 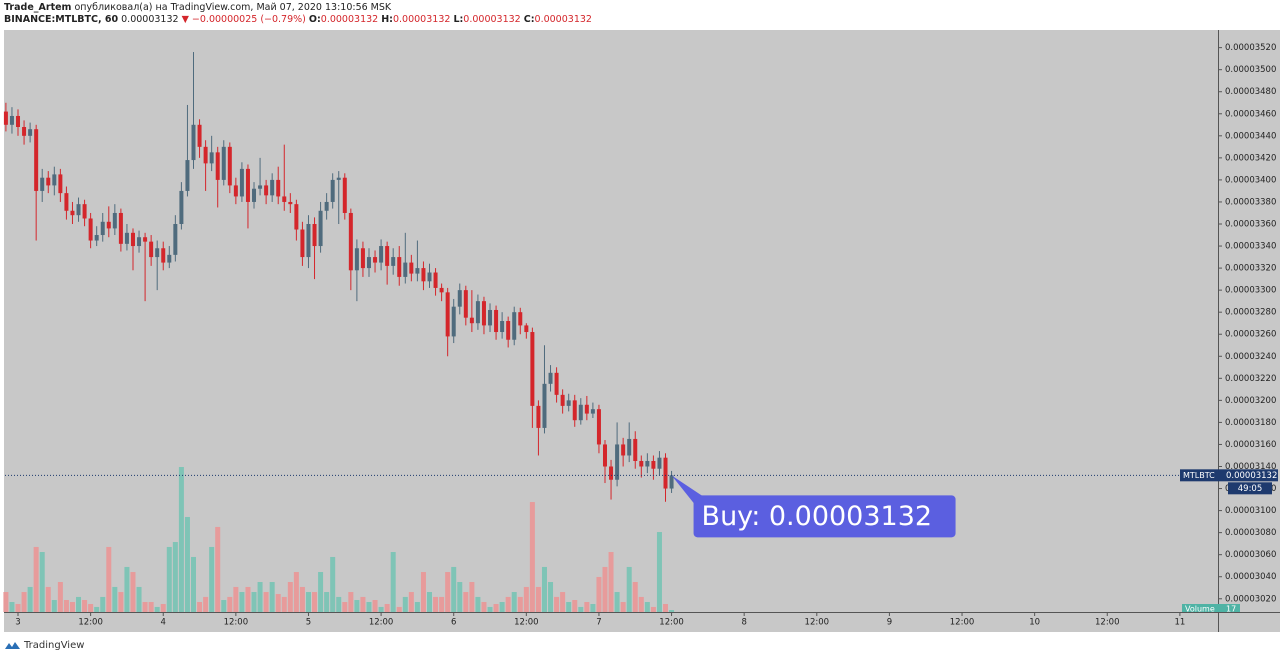 I want to click on y-tick-label: 0.00003320, so click(x=1250, y=269).